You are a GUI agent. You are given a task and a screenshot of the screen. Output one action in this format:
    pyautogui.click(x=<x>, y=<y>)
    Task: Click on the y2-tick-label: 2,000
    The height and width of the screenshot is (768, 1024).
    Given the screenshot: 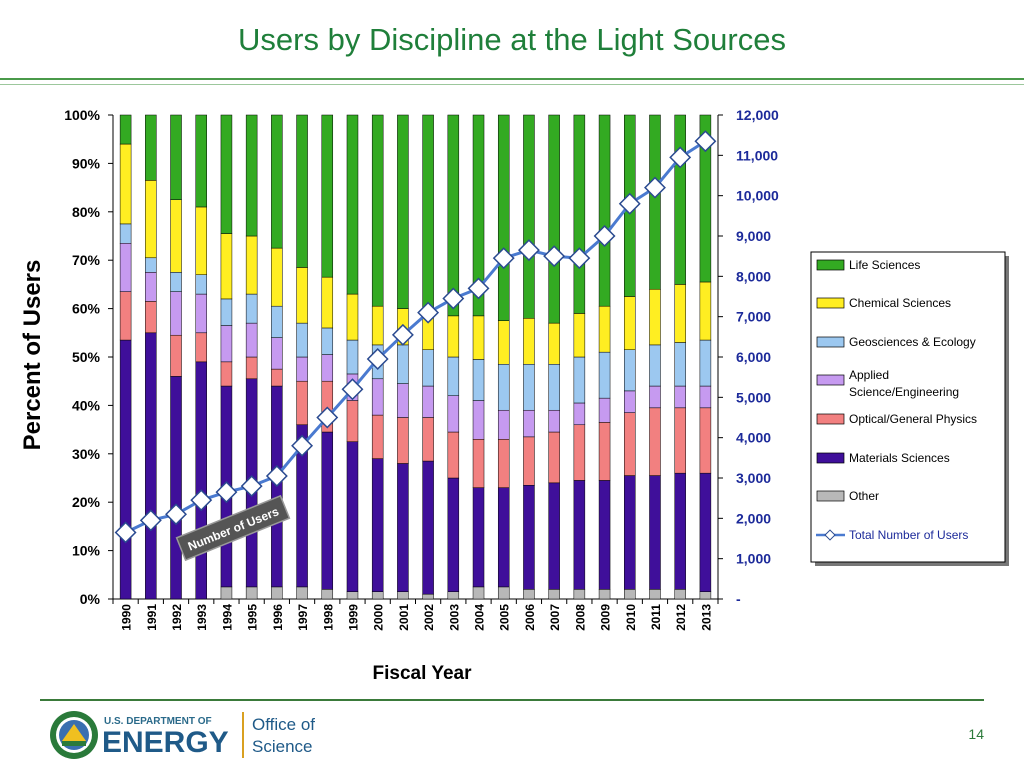 What is the action you would take?
    pyautogui.click(x=753, y=518)
    